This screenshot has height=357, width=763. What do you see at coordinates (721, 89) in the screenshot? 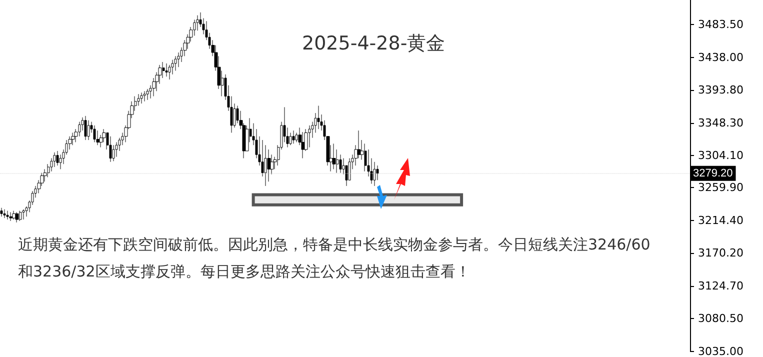
I see `y-tick-label: 3393.80` at bounding box center [721, 89].